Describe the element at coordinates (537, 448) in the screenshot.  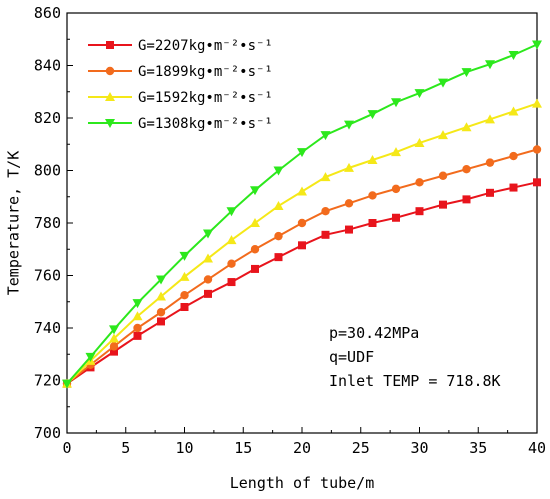
I see `x-tick-label: 40` at that location.